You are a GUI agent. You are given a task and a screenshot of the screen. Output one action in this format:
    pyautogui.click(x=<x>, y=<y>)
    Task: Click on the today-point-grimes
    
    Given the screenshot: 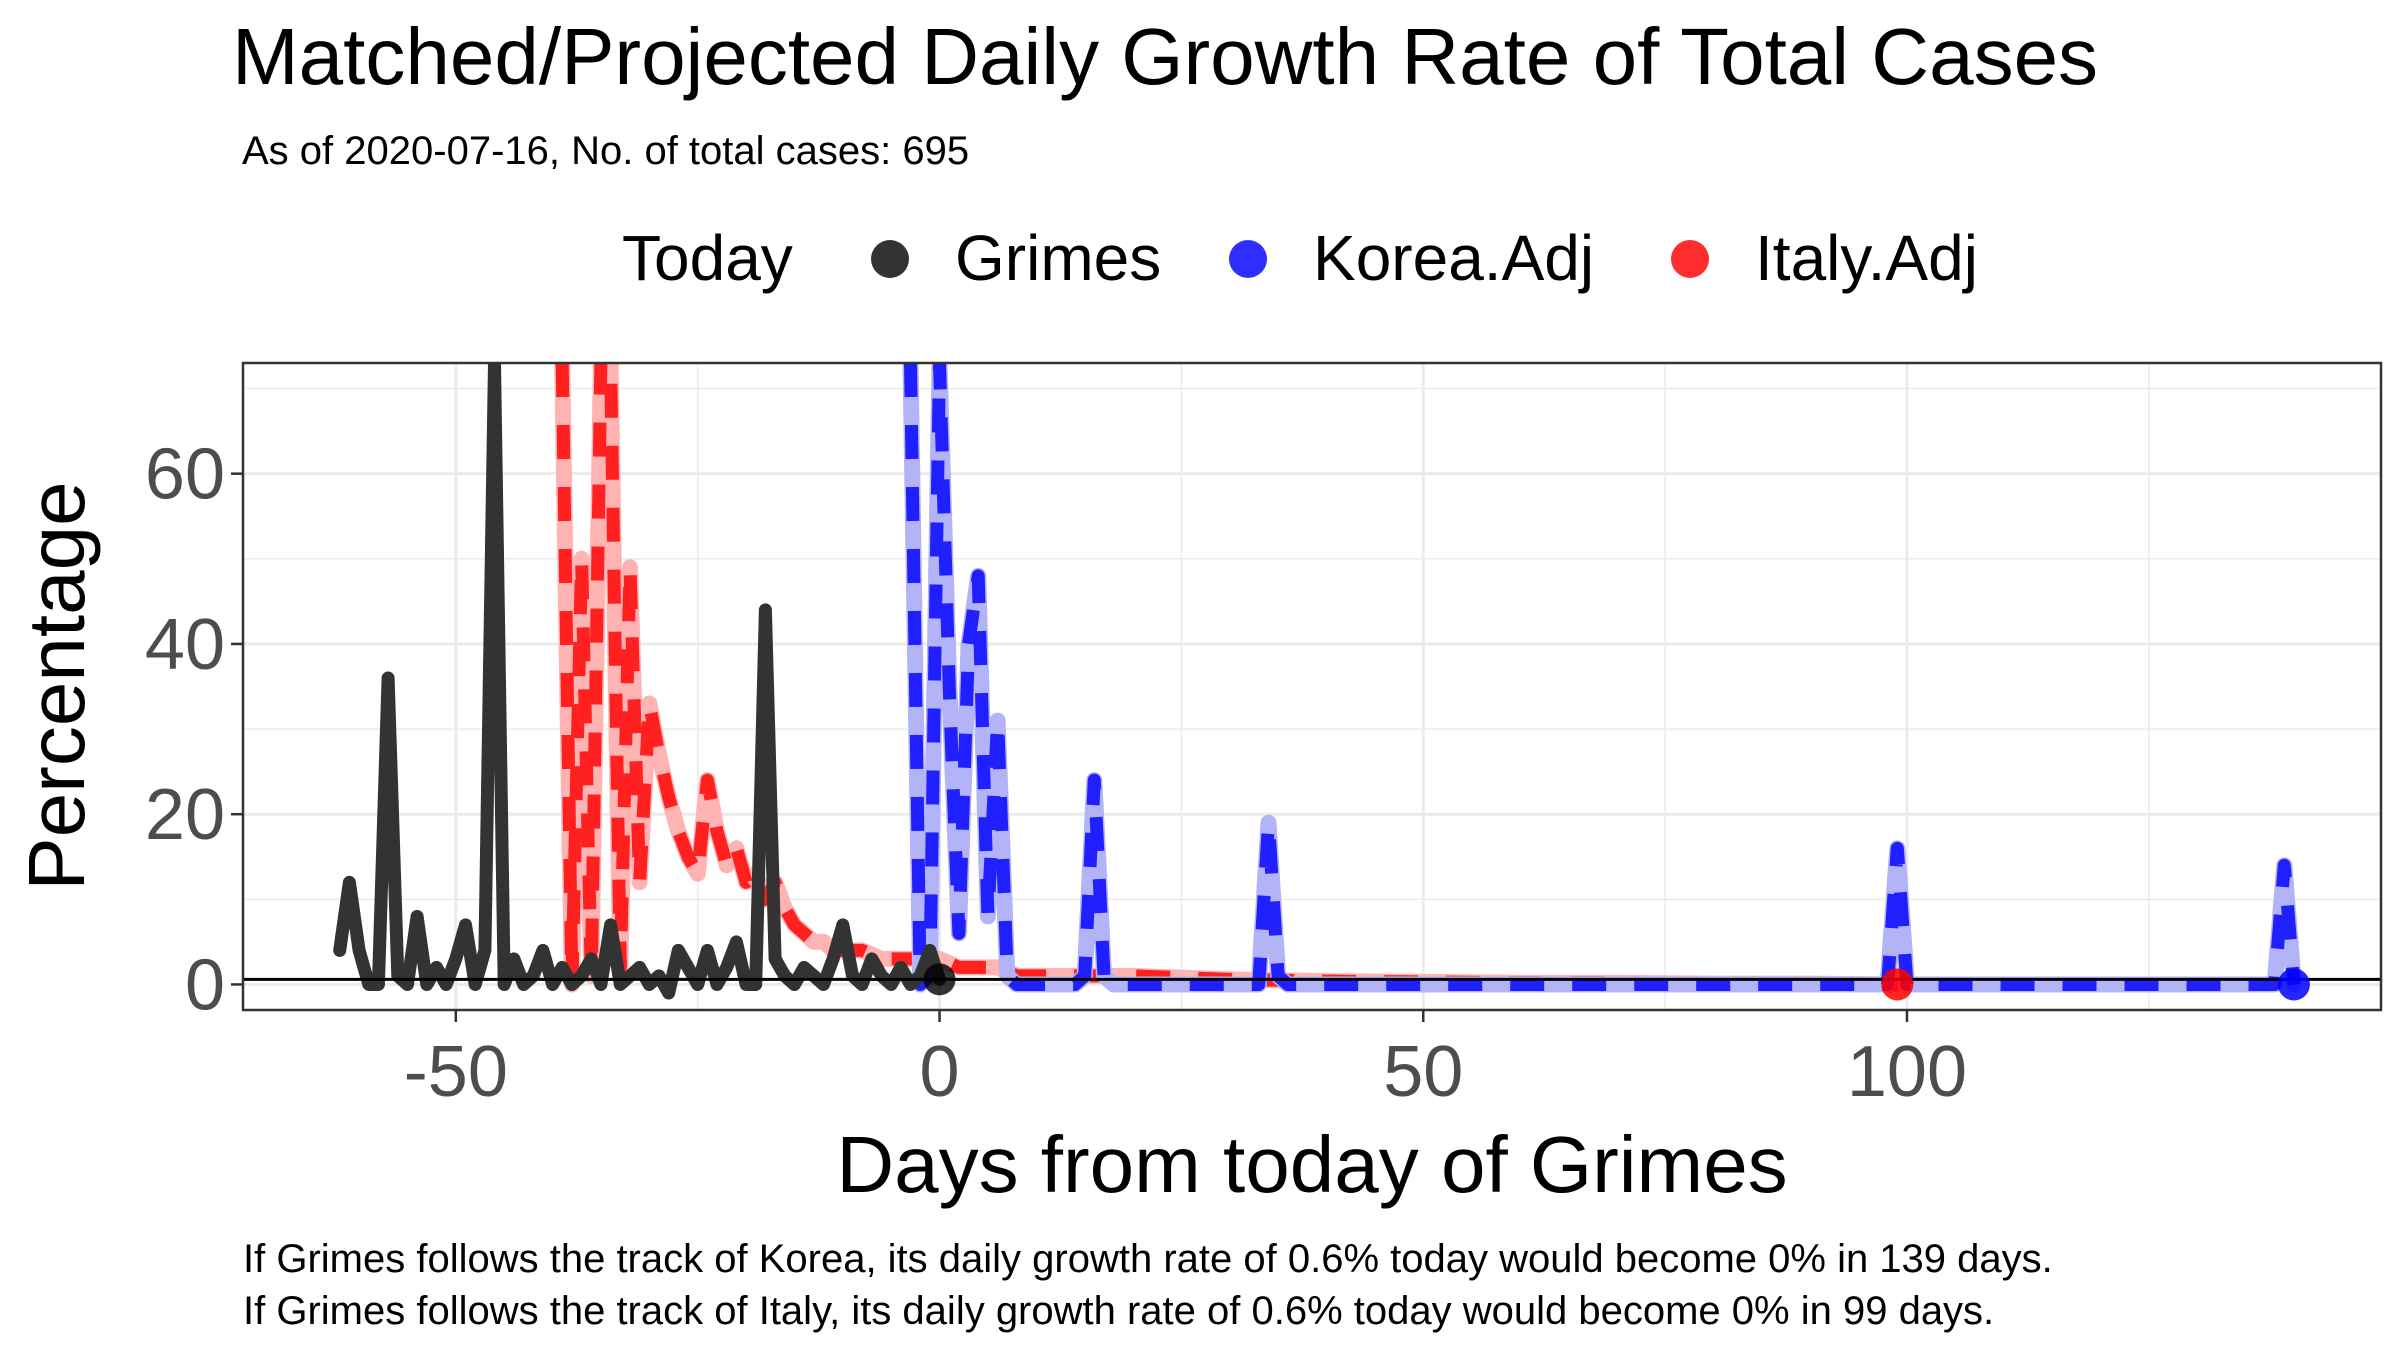 What is the action you would take?
    pyautogui.click(x=939, y=979)
    